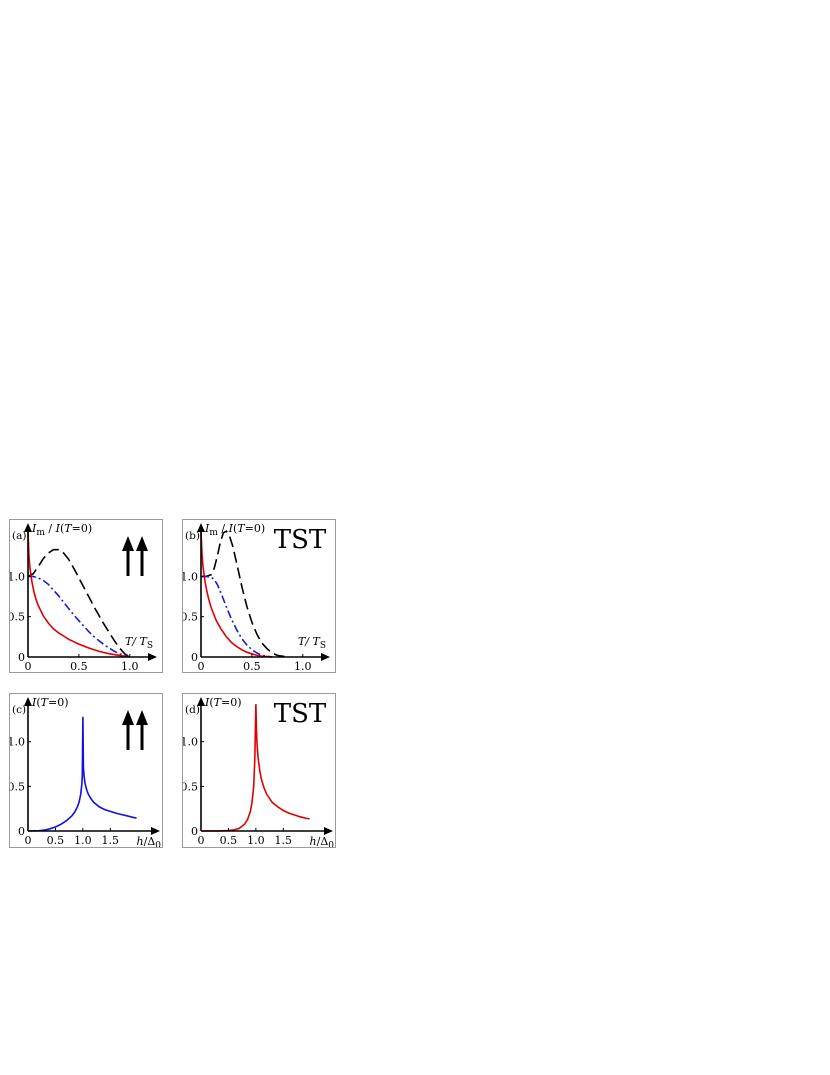 This screenshot has width=830, height=1075. Describe the element at coordinates (192, 710) in the screenshot. I see `panel-label: (d)` at that location.